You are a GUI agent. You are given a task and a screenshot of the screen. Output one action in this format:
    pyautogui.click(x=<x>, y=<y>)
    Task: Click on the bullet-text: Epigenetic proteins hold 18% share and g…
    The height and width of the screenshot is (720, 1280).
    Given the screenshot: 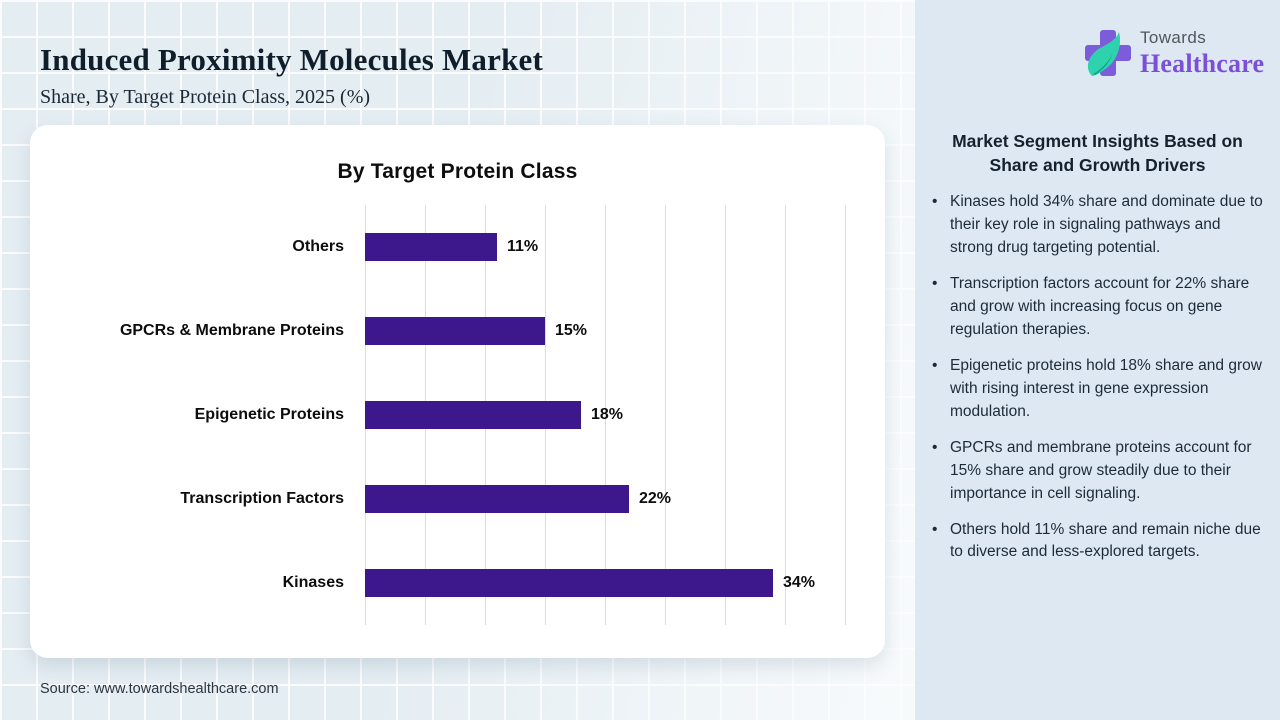 What is the action you would take?
    pyautogui.click(x=1106, y=388)
    